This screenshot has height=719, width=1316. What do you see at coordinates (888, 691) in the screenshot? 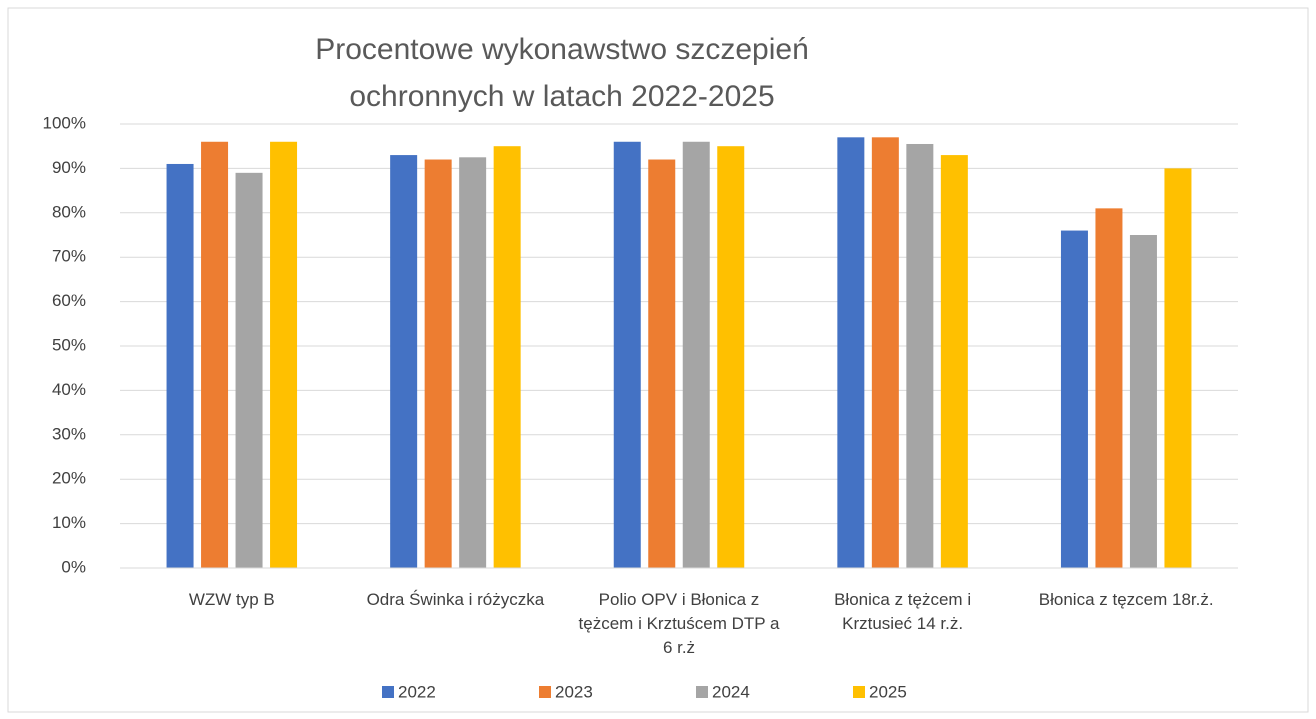
I see `legend-label: 2025` at bounding box center [888, 691].